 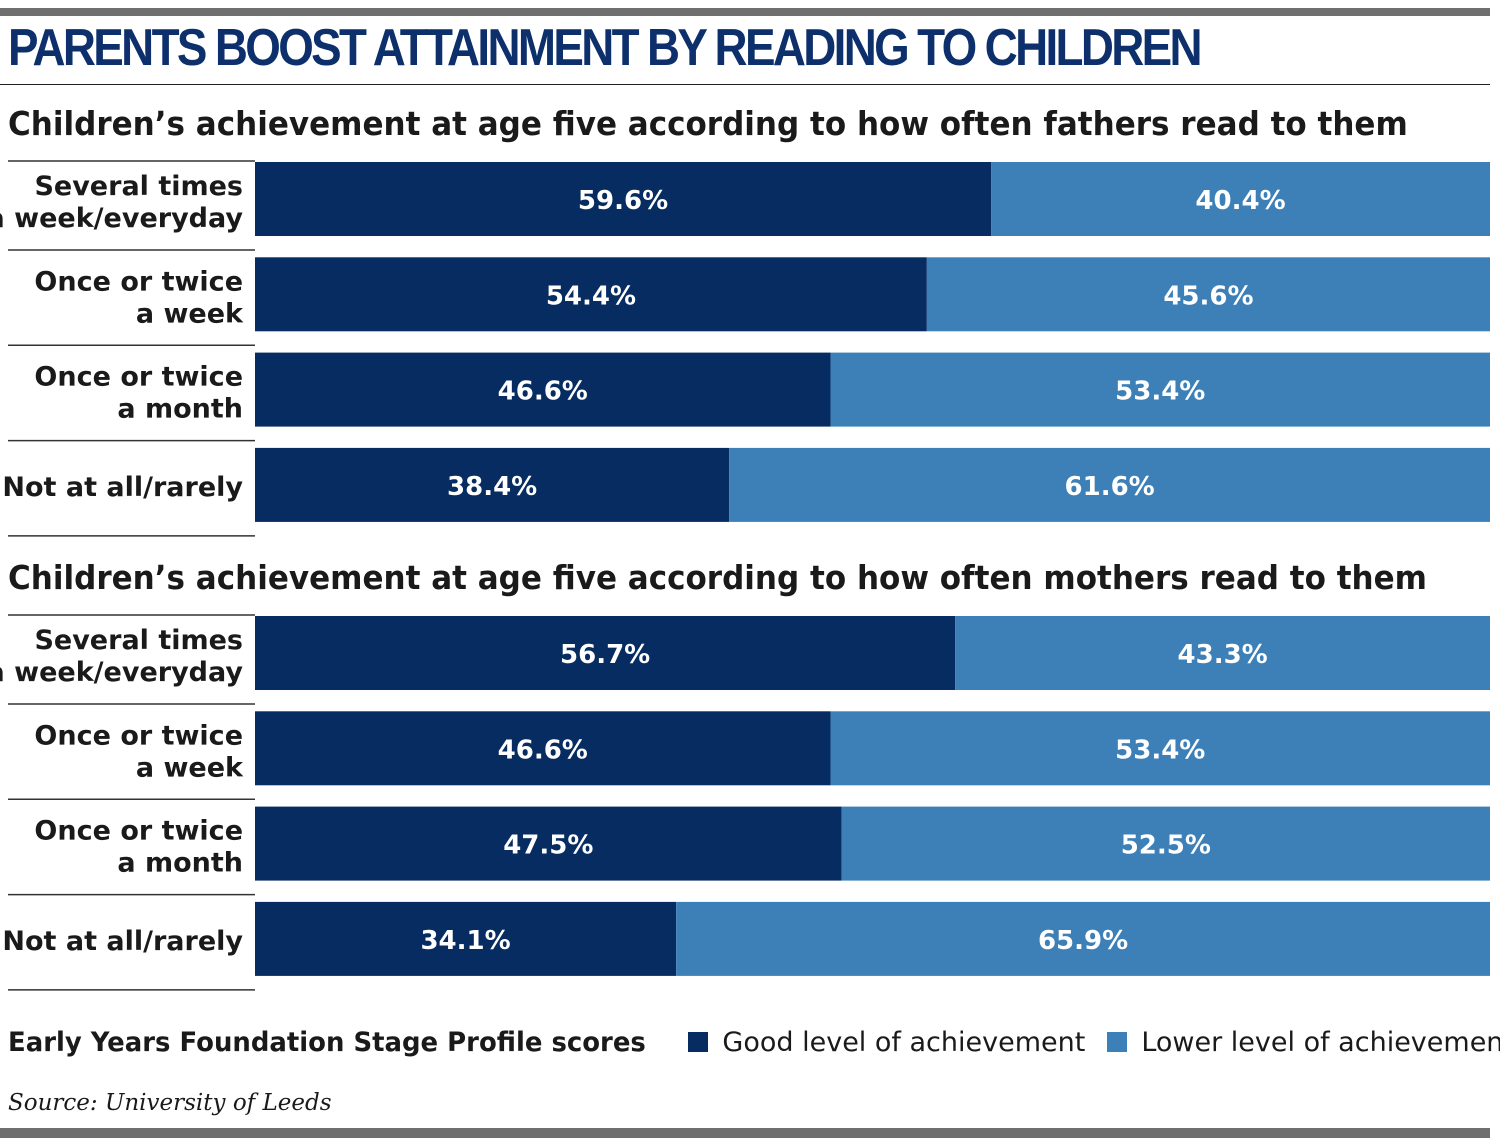 I want to click on mothers-category-label: Several times a week/everyday, so click(x=121, y=656).